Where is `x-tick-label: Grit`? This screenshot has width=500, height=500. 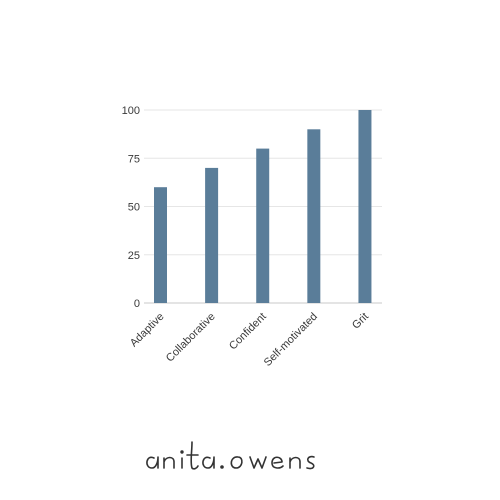
x-tick-label: Grit is located at coordinates (360, 321).